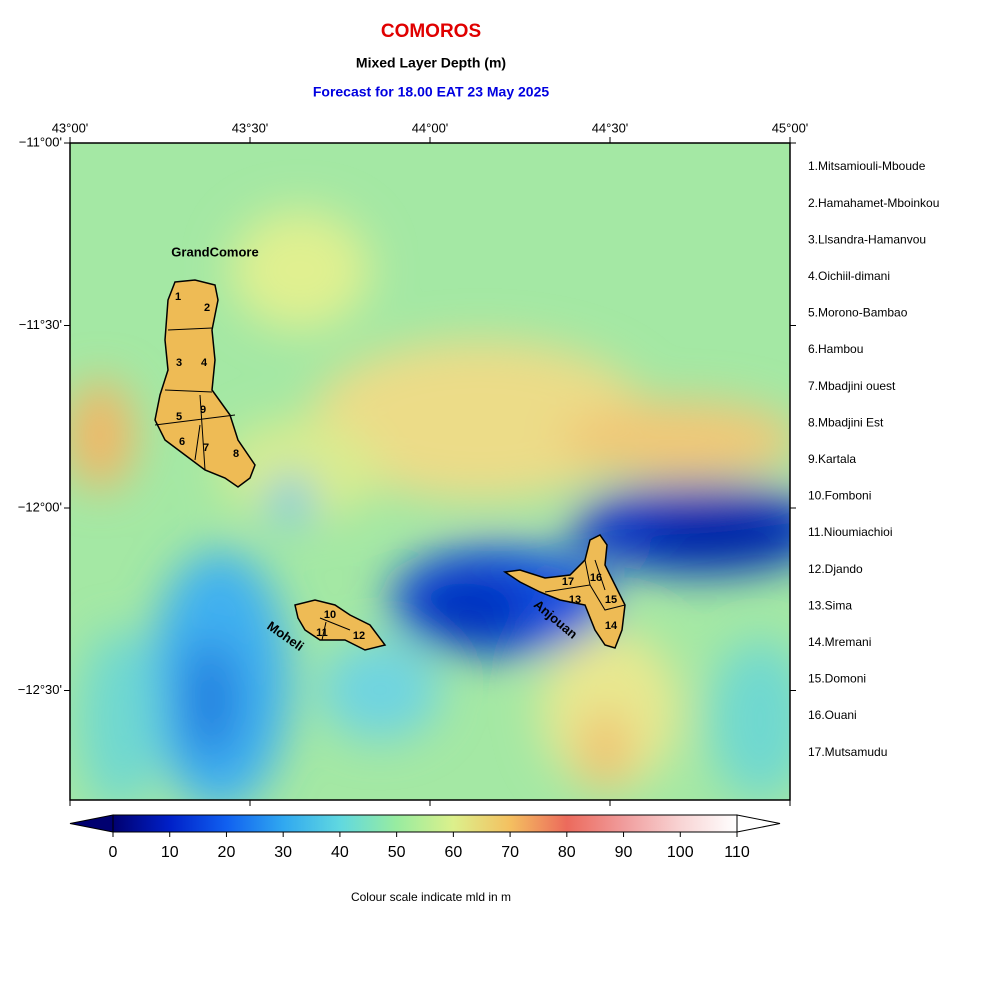 This screenshot has width=1000, height=1005. Describe the element at coordinates (227, 852) in the screenshot. I see `colorbar-tick-label: 20` at that location.